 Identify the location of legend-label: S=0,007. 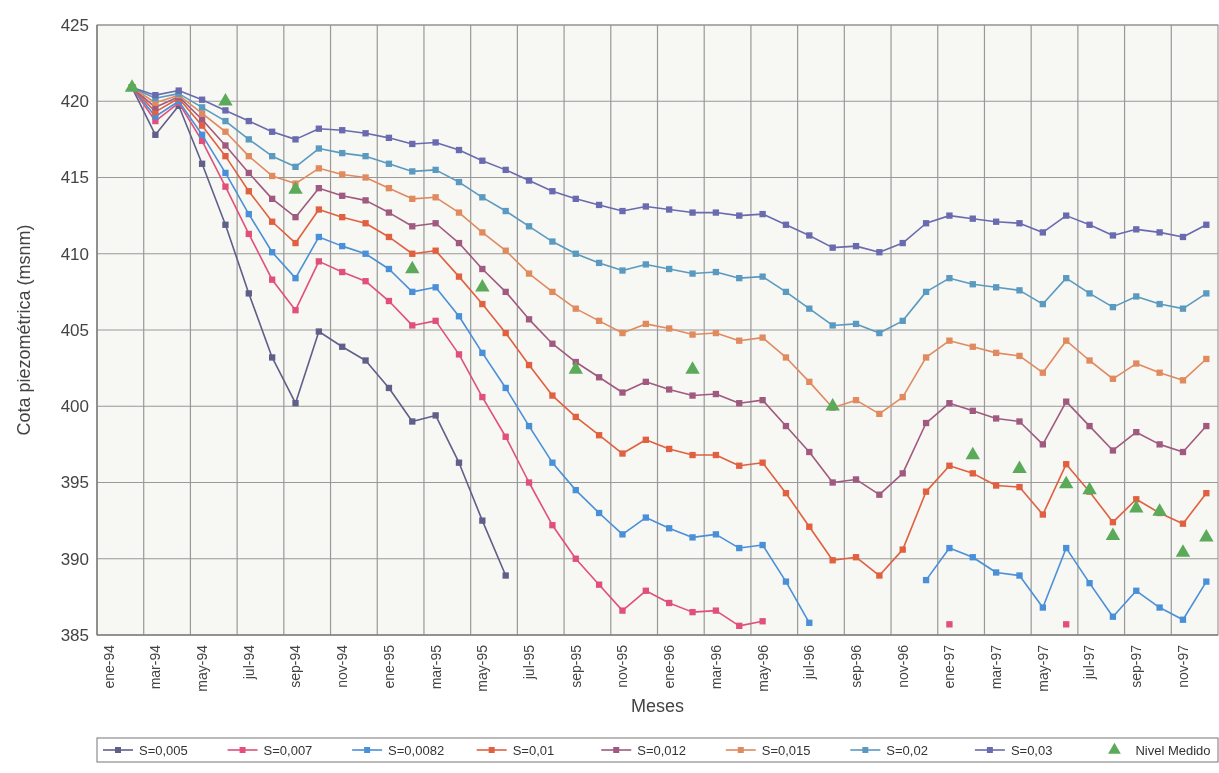
(288, 750).